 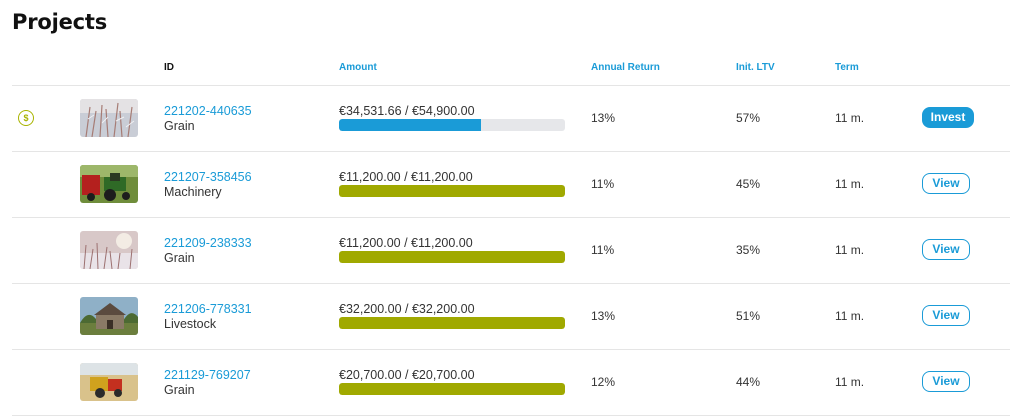 I want to click on ltv-value: 51%, so click(x=748, y=316).